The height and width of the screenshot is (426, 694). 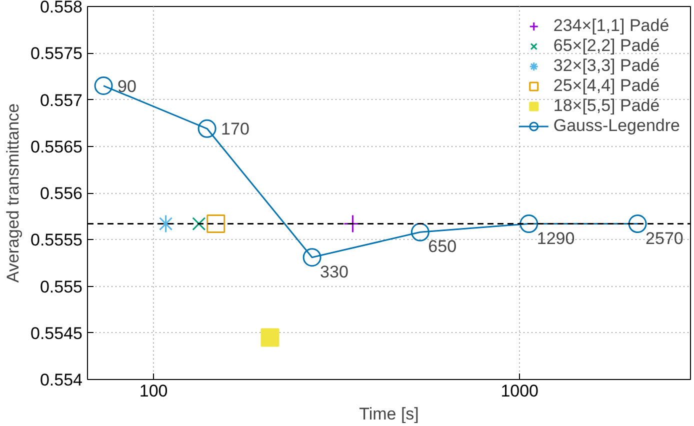 I want to click on y-axis-title: Averaged transmittance, so click(x=13, y=193).